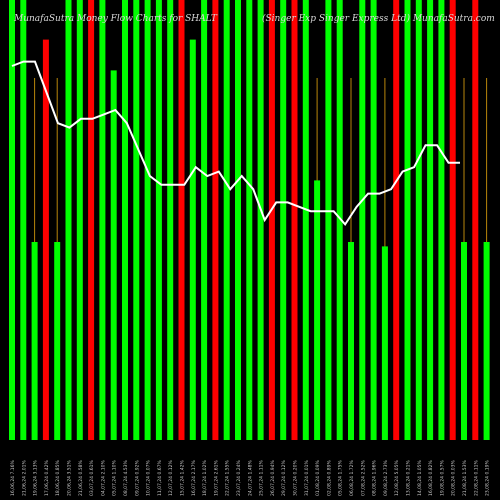 This screenshot has width=500, height=500. Describe the element at coordinates (171, 478) in the screenshot. I see `x-tick-label: 12,07,24 0.12%` at that location.